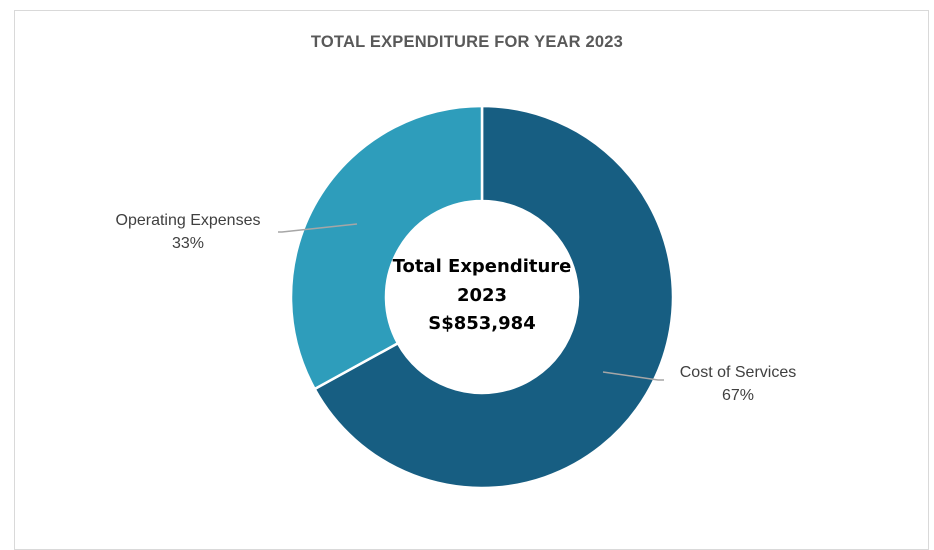 The width and height of the screenshot is (934, 550). What do you see at coordinates (633, 376) in the screenshot?
I see `leader-line-cost-of-services` at bounding box center [633, 376].